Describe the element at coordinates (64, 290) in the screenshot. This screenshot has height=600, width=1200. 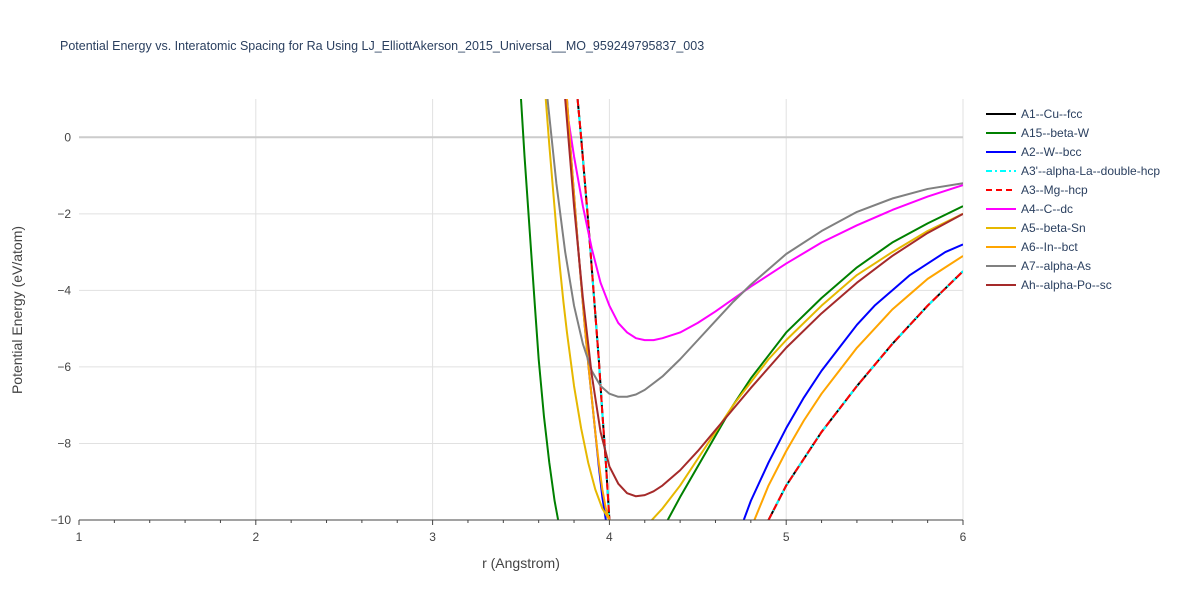
I see `y-tick-label: −4` at that location.